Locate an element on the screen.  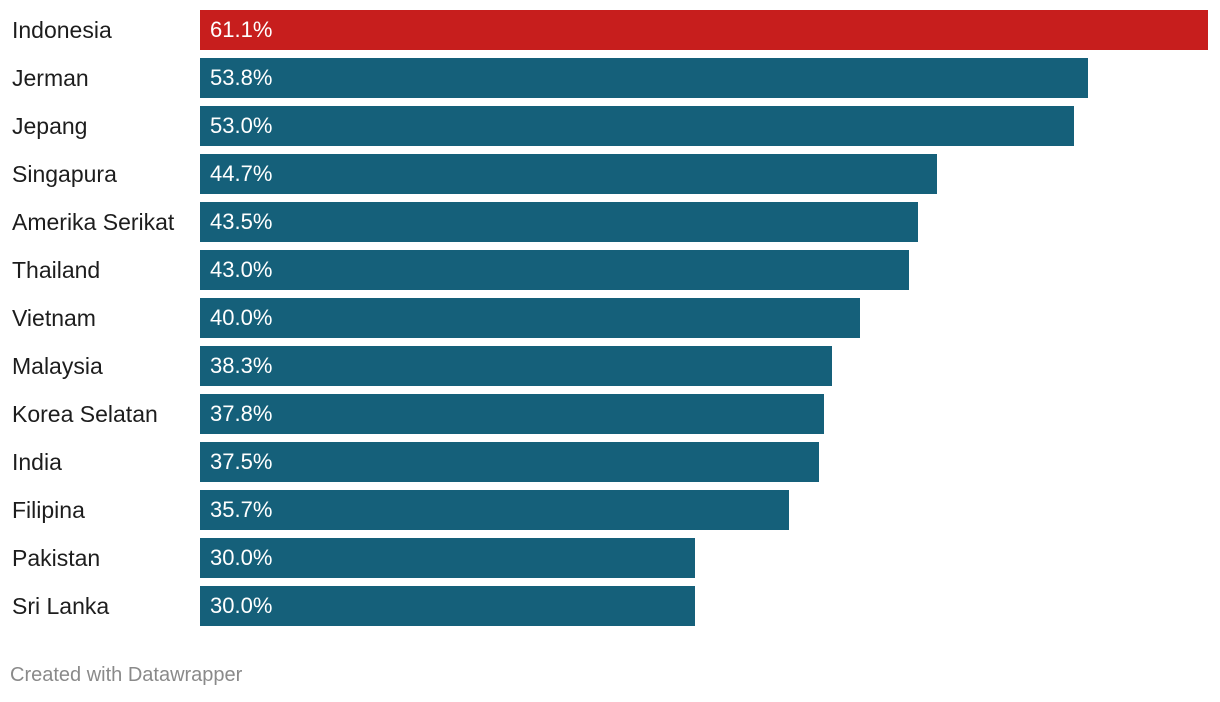
category-label: Malaysia is located at coordinates (57, 366).